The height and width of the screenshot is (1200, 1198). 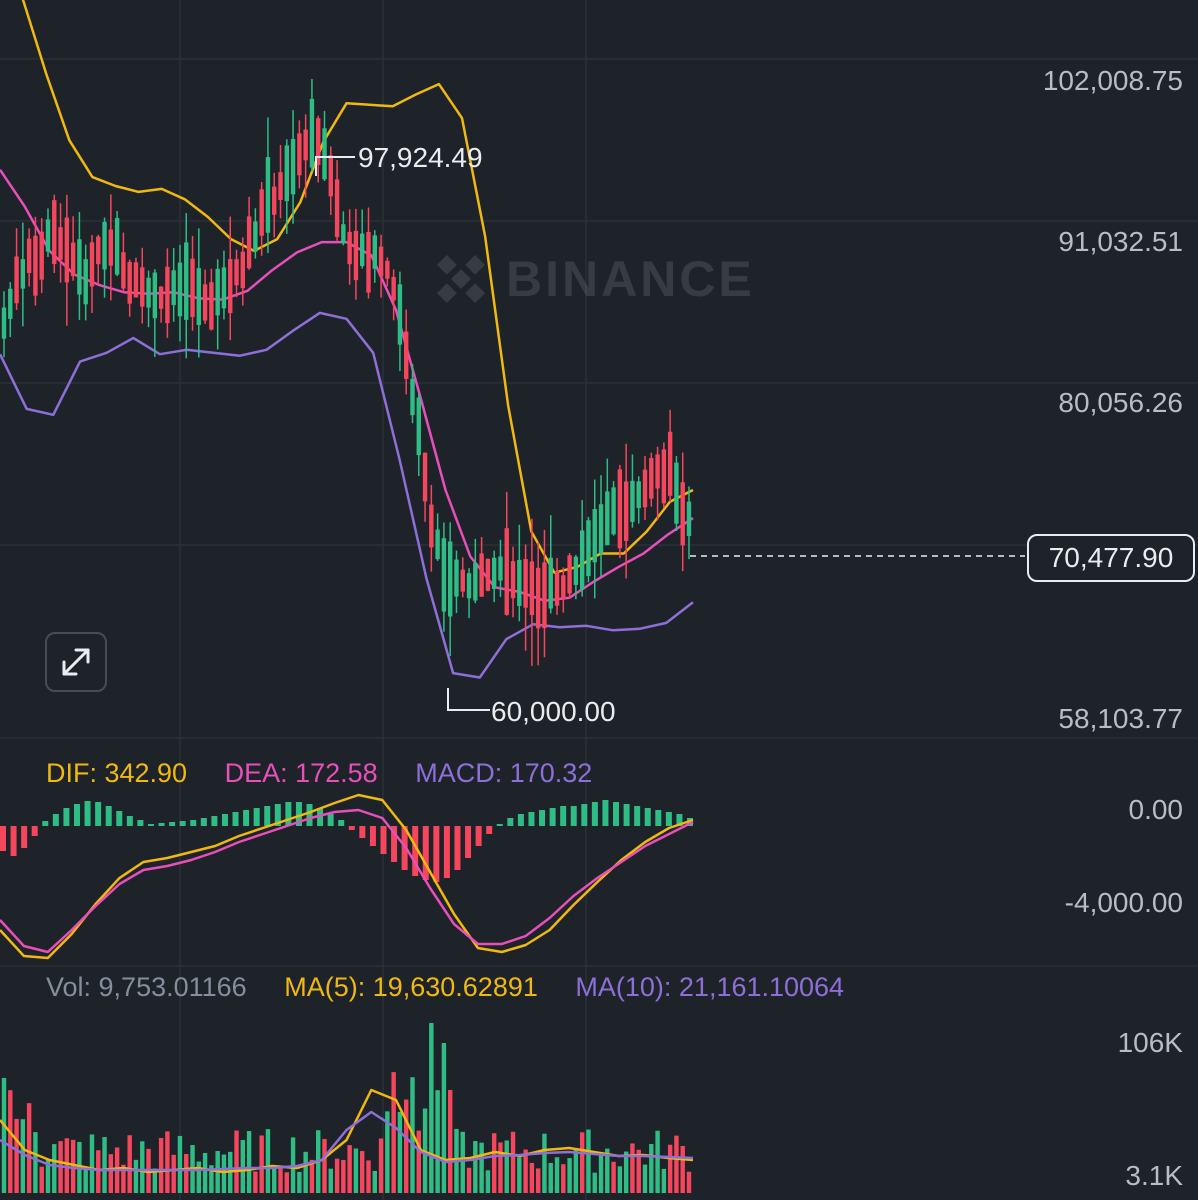 What do you see at coordinates (335, 166) in the screenshot?
I see `high-marker-line` at bounding box center [335, 166].